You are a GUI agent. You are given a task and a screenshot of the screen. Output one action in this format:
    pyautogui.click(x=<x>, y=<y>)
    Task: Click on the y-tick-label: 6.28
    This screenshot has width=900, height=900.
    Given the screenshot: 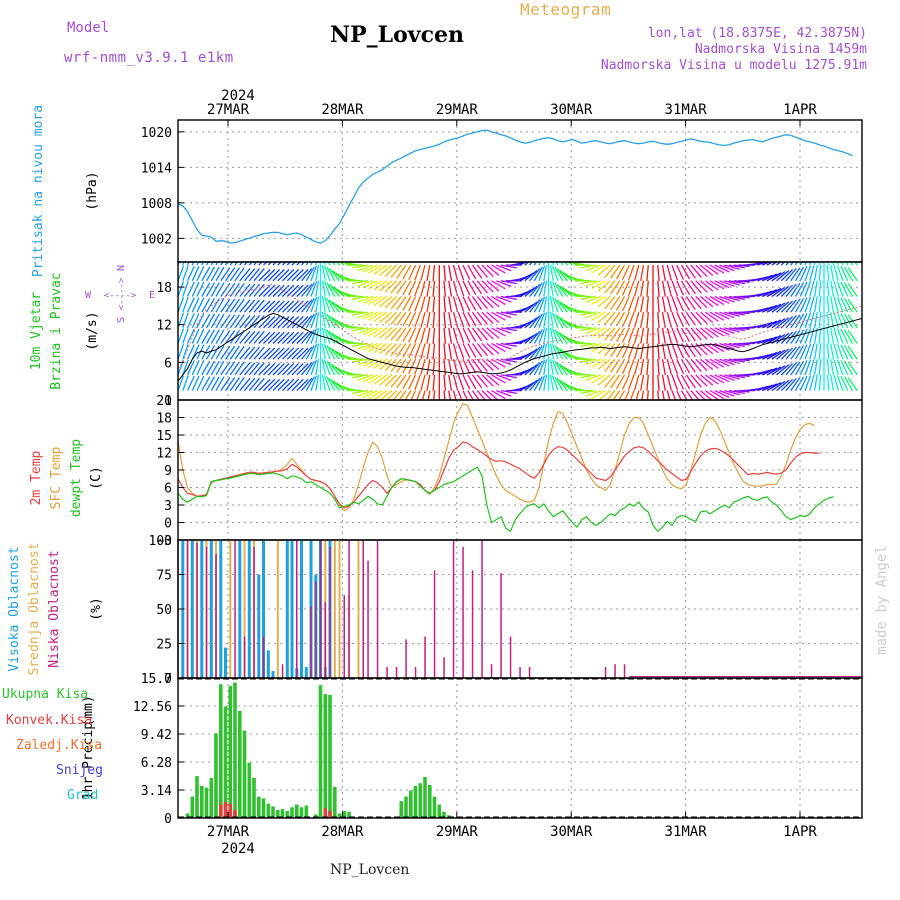 What is the action you would take?
    pyautogui.click(x=156, y=763)
    